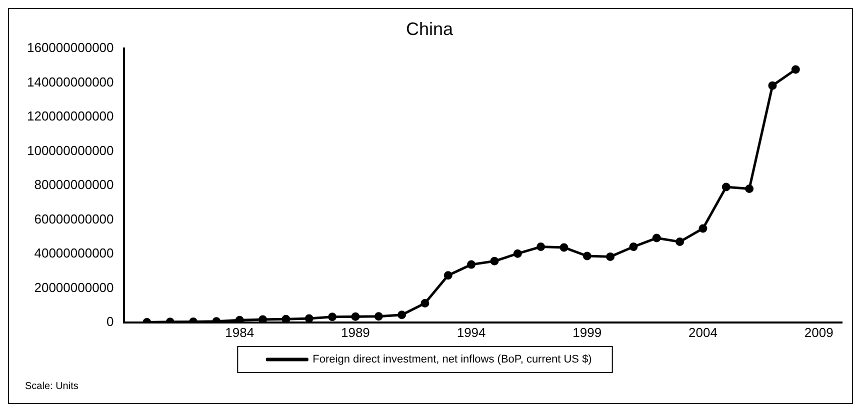 The width and height of the screenshot is (861, 412). Describe the element at coordinates (74, 184) in the screenshot. I see `y-tick-label: 80000000000` at that location.